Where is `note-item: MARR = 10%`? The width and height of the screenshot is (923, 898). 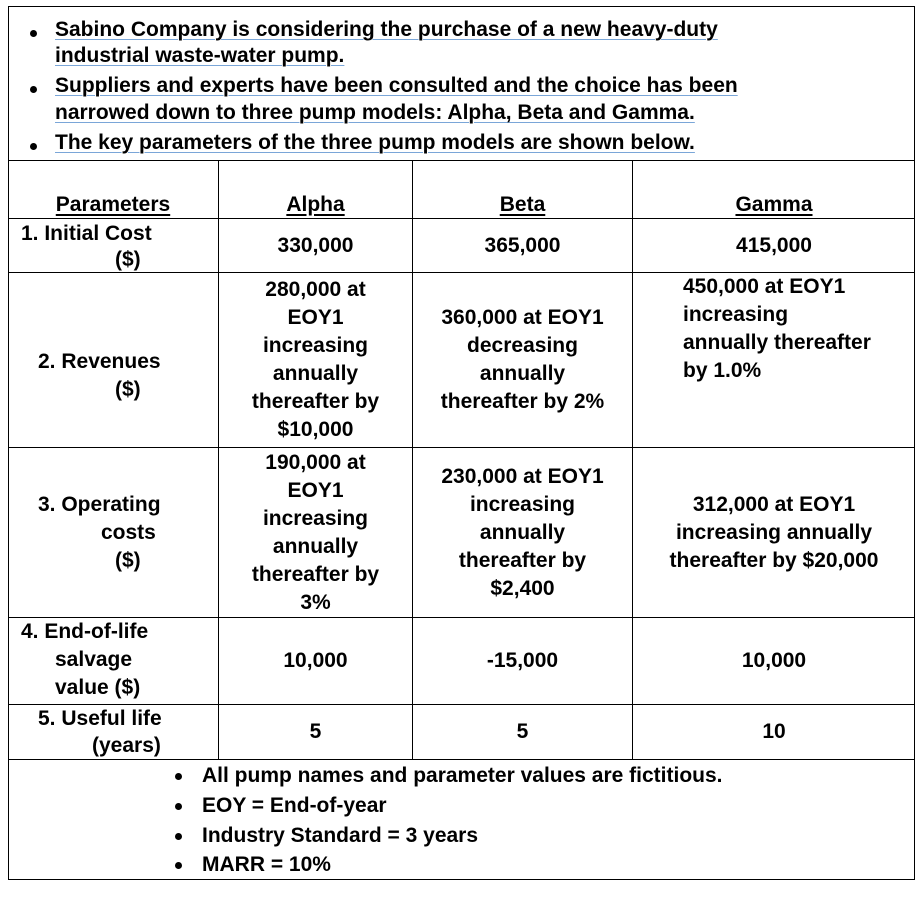 note-item: MARR = 10% is located at coordinates (266, 864).